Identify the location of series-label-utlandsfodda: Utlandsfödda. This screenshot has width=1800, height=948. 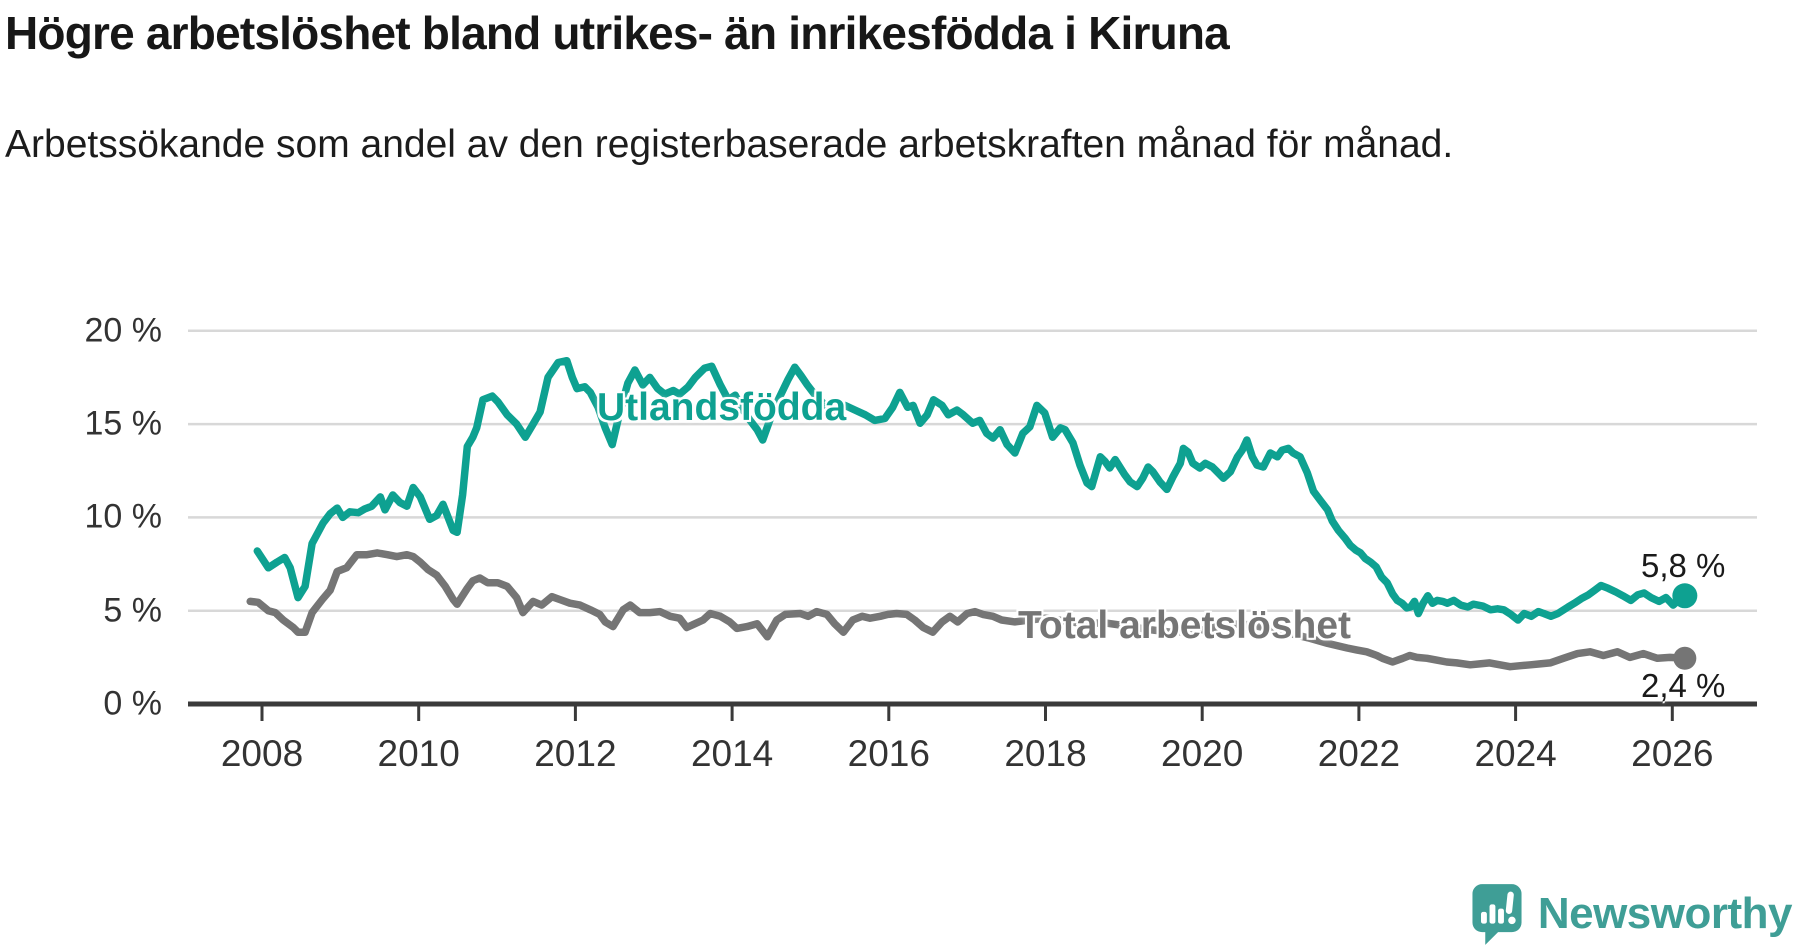
(722, 407).